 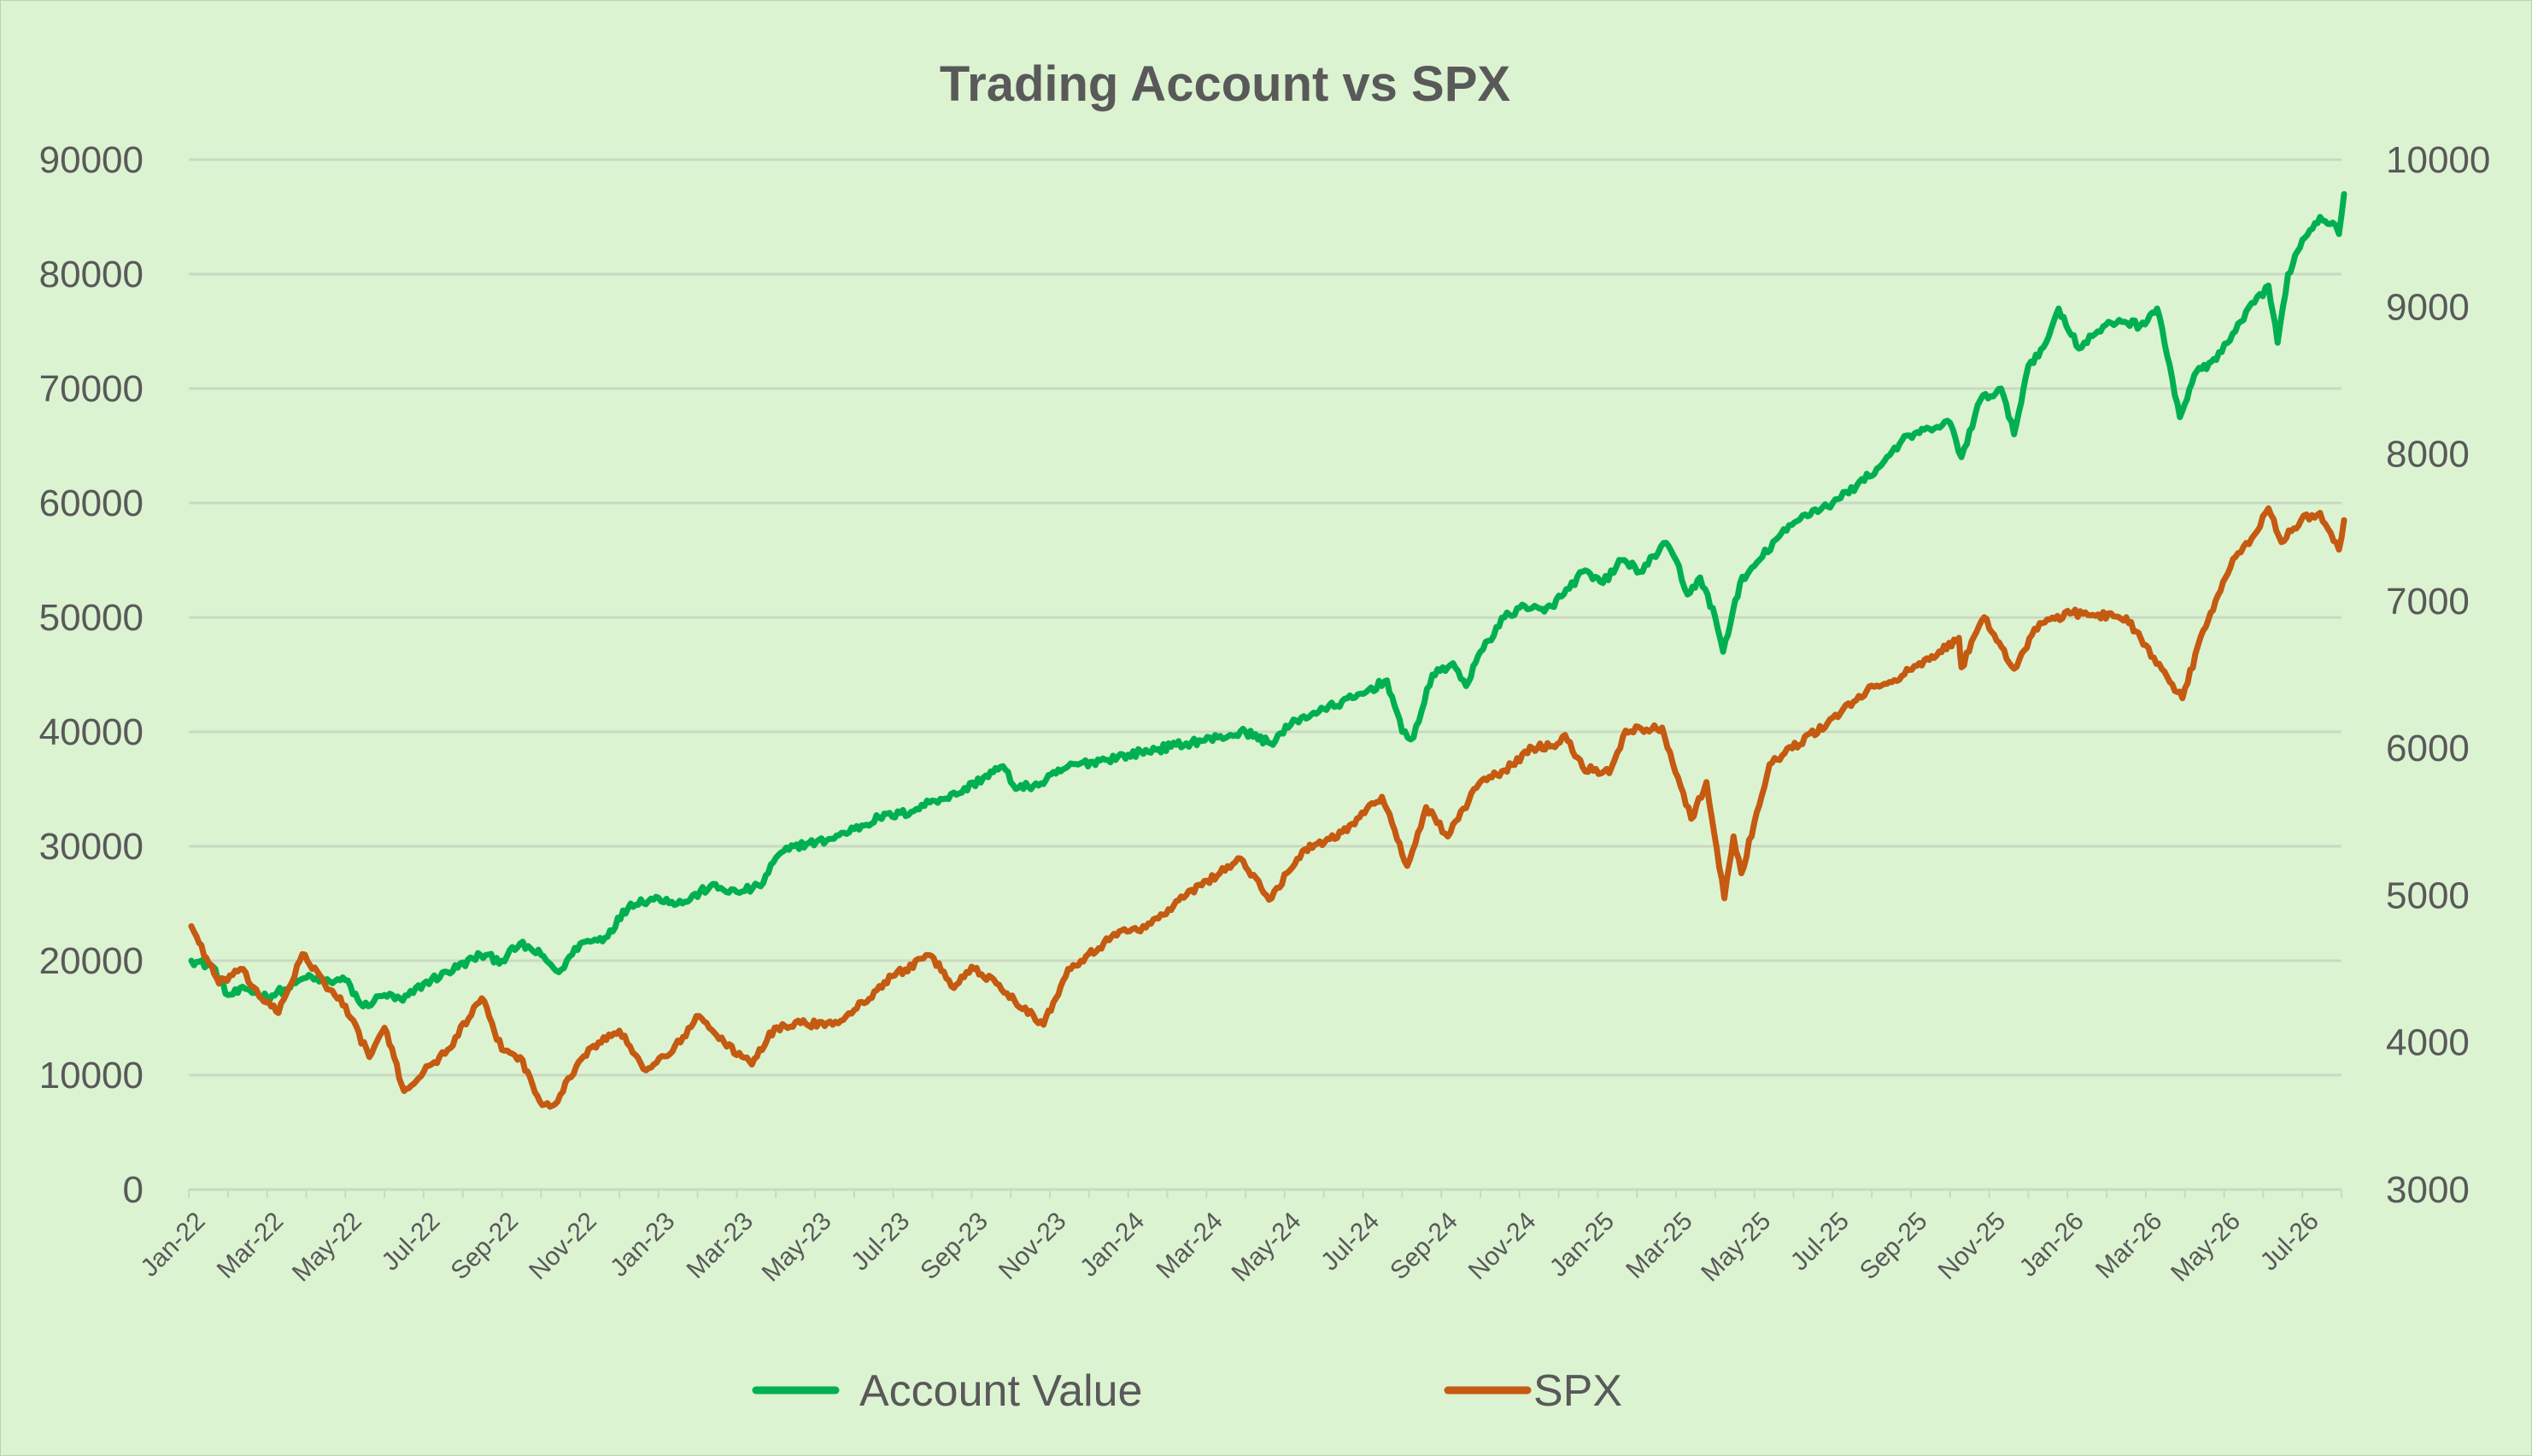 What do you see at coordinates (91, 503) in the screenshot?
I see `left-tick-label: 60000` at bounding box center [91, 503].